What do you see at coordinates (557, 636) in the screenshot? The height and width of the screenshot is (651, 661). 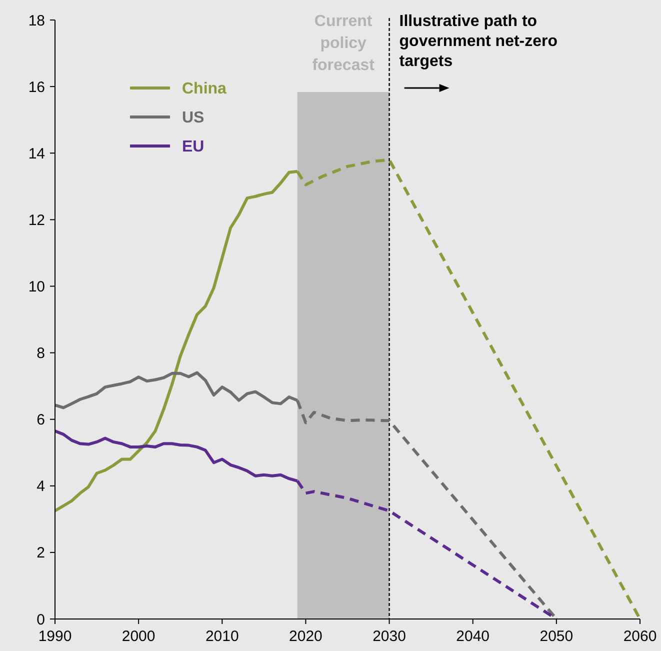 I see `x-tick-label: 2050` at bounding box center [557, 636].